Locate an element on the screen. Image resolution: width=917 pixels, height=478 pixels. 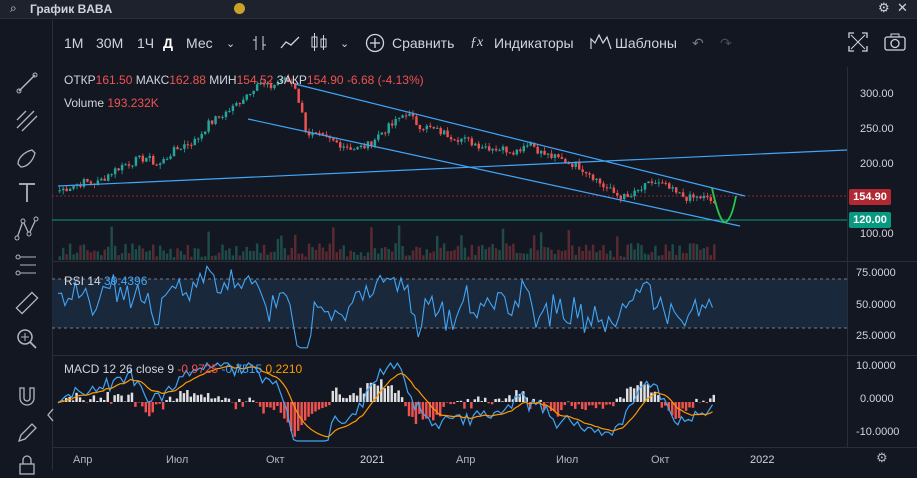
ruler-icon is located at coordinates (27, 303).